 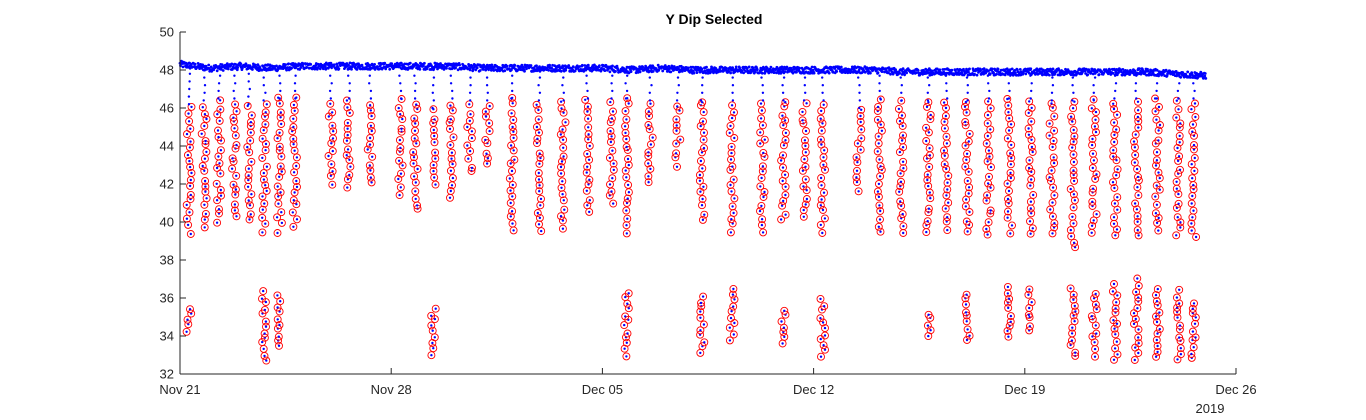 I want to click on dip-column, so click(x=879, y=155).